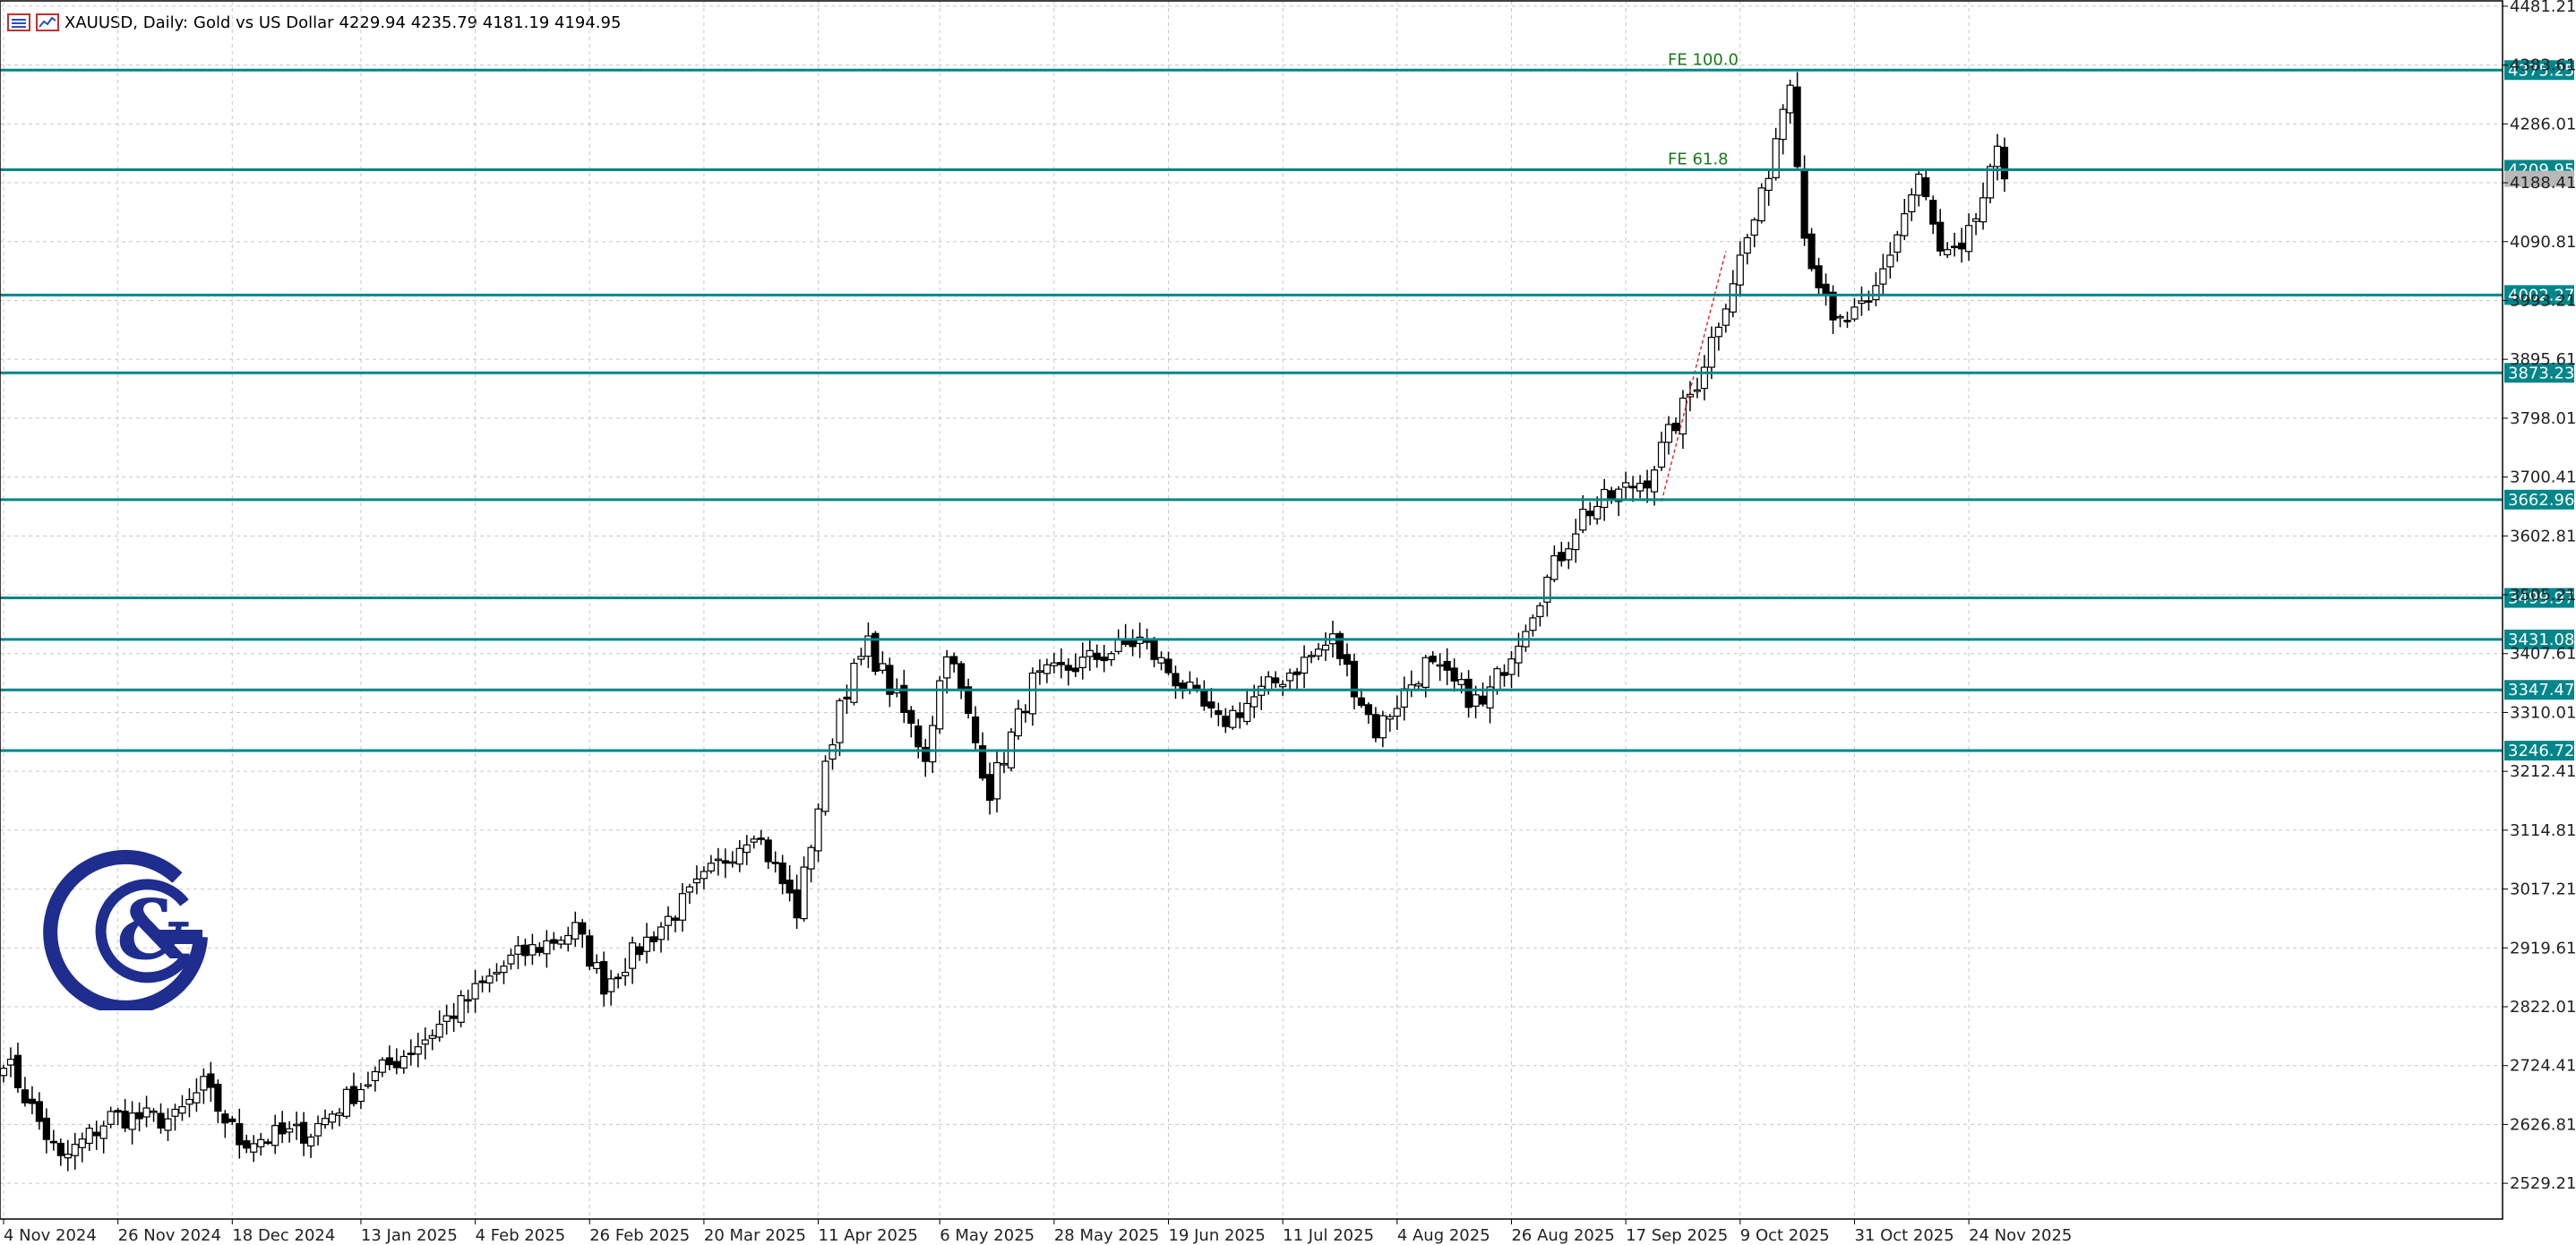 The height and width of the screenshot is (1245, 2576). Describe the element at coordinates (868, 1235) in the screenshot. I see `x-tick-label: 11 Apr 2025` at that location.